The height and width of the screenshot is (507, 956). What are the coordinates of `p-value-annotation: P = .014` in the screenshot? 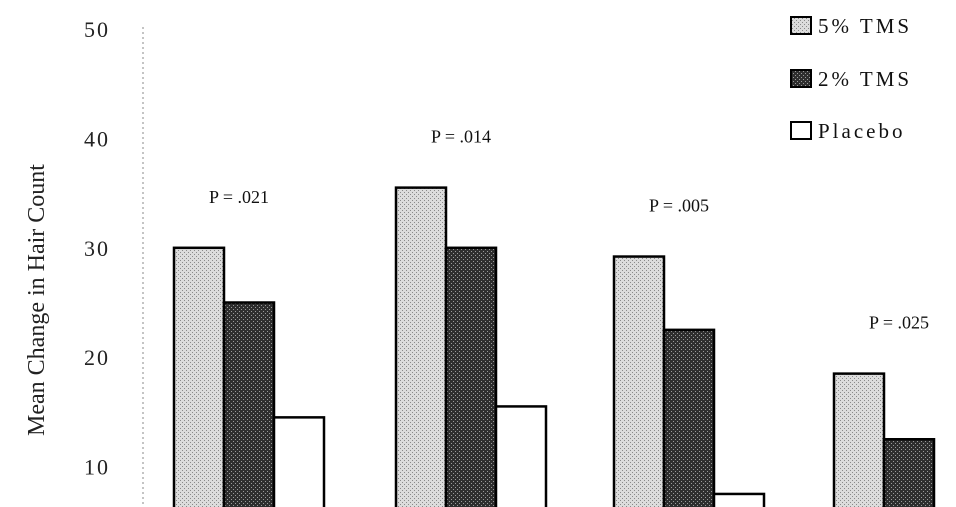 It's located at (461, 137).